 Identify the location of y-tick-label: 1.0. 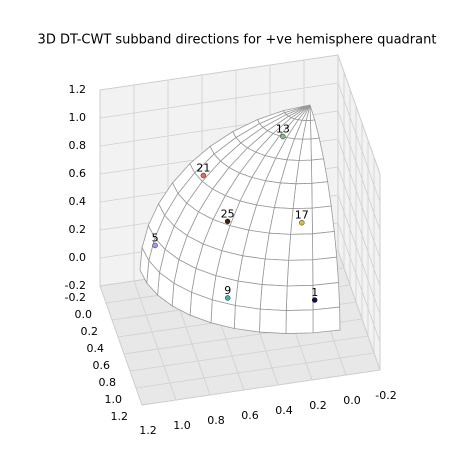
(182, 425).